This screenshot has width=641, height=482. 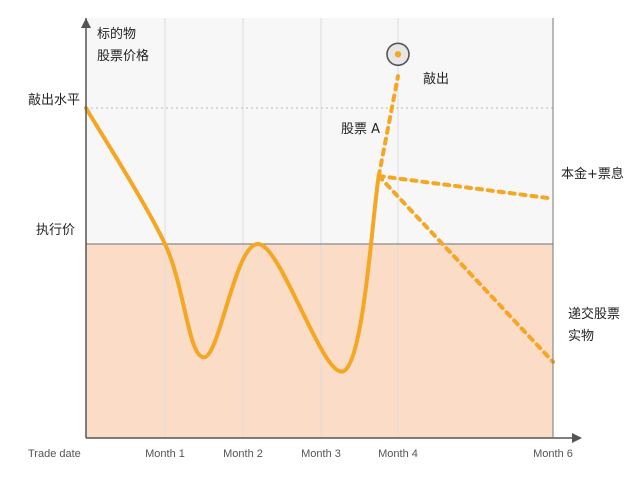 What do you see at coordinates (581, 336) in the screenshot?
I see `delivery-label-line-2: 实物` at bounding box center [581, 336].